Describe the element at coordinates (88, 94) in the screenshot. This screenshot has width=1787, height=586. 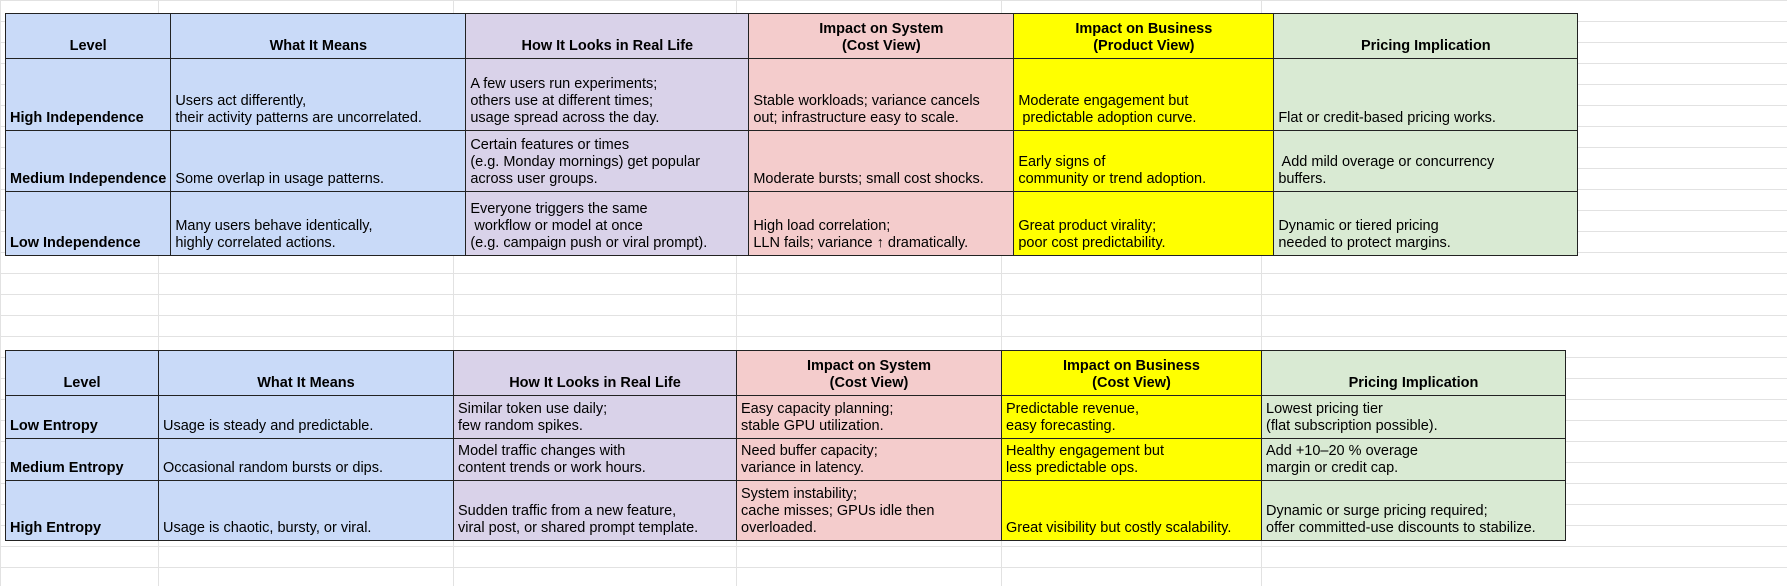
I see `level-cell: High Independence` at that location.